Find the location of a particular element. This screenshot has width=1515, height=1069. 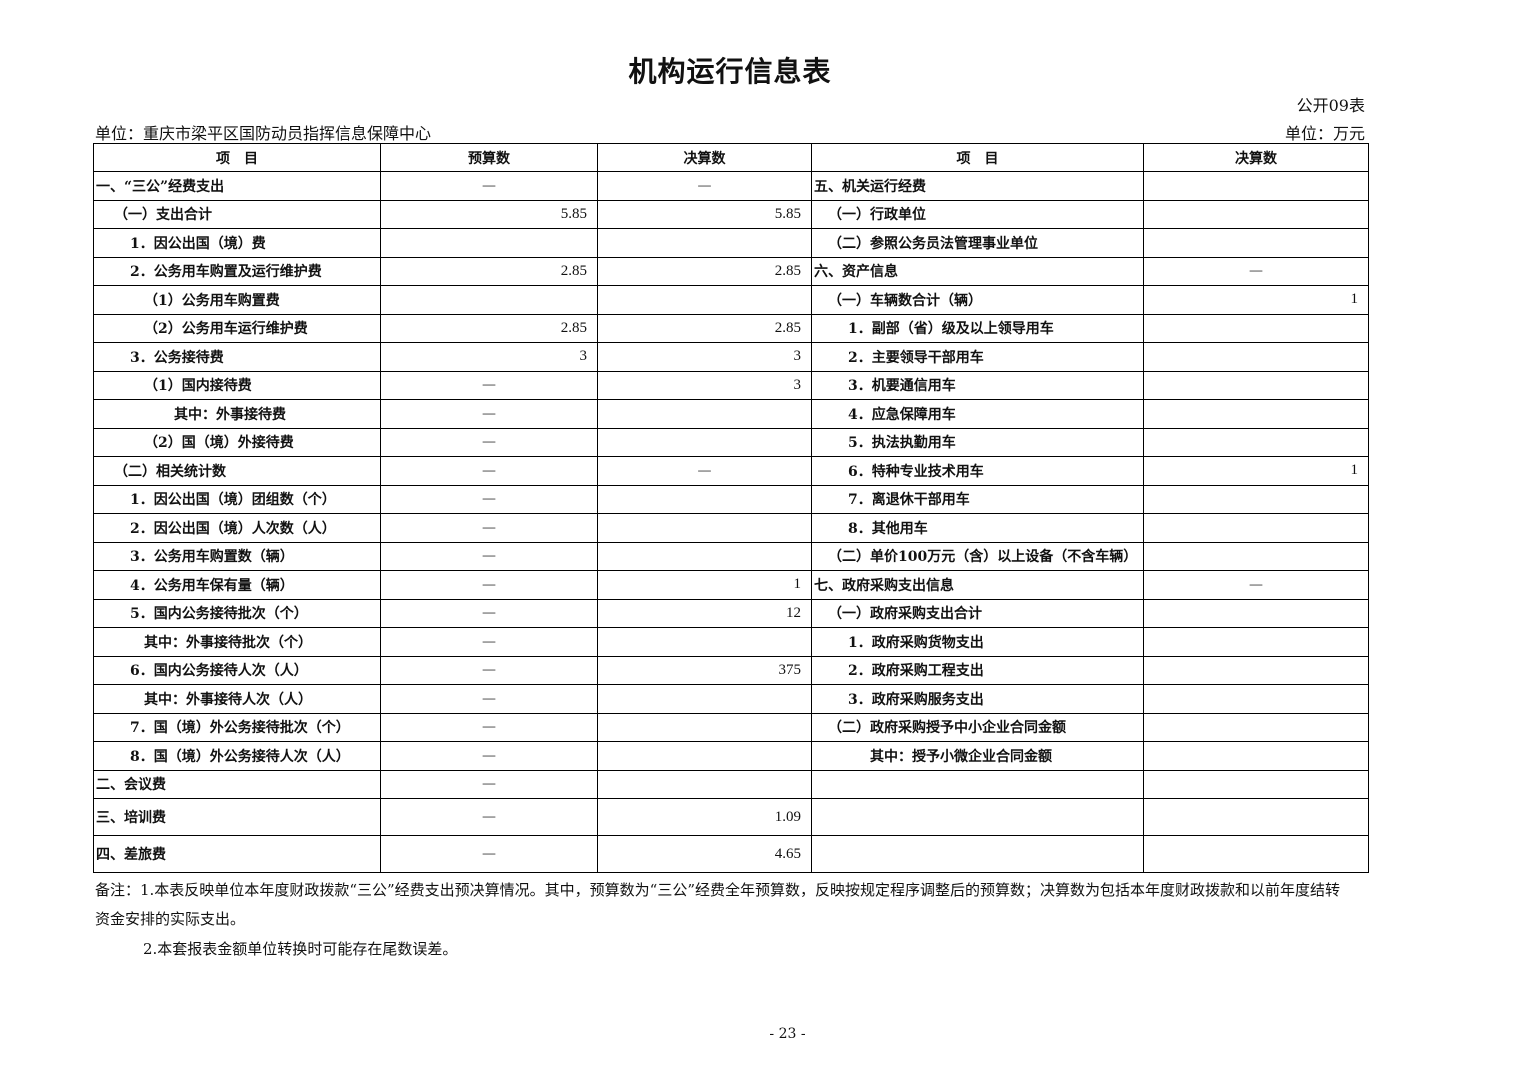

item-label-right: （一）政府采购支出合计 is located at coordinates (977, 613).